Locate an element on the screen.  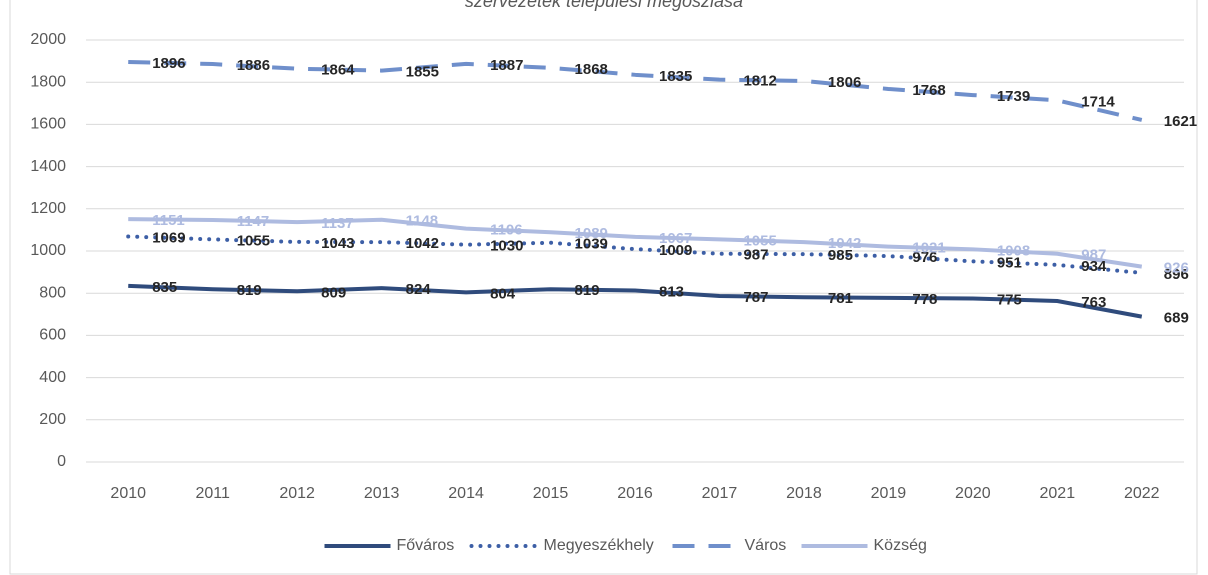
data-label: 763 is located at coordinates (1093, 302).